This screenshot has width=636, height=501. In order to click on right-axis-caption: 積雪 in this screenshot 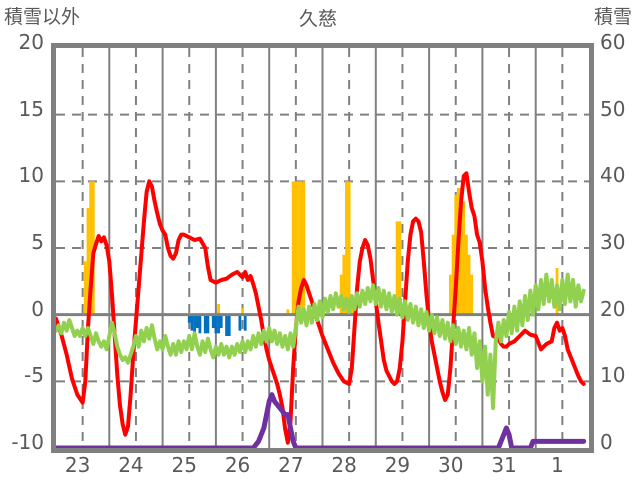, I will do `click(612, 17)`.